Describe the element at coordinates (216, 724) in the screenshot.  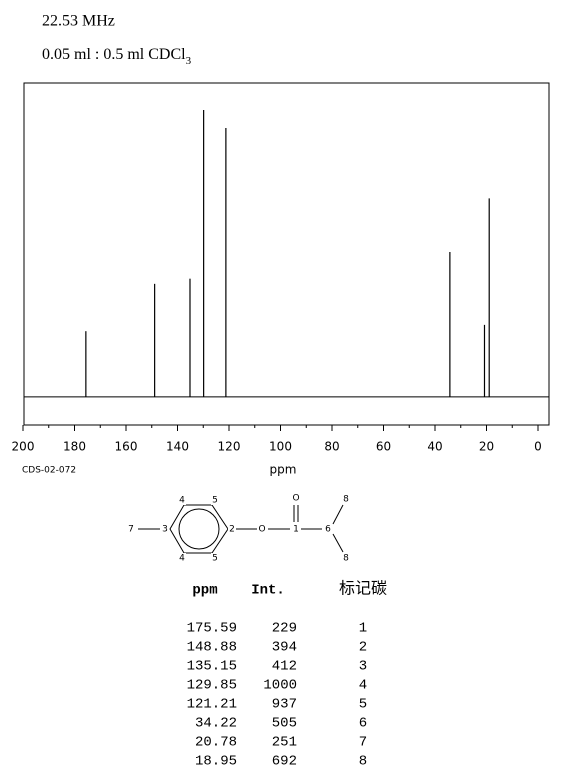
I see `ppm-cell: 34.22` at that location.